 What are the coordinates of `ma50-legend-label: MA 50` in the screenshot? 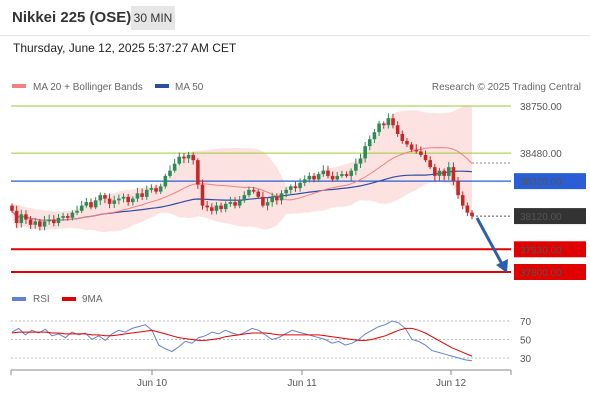 It's located at (189, 87).